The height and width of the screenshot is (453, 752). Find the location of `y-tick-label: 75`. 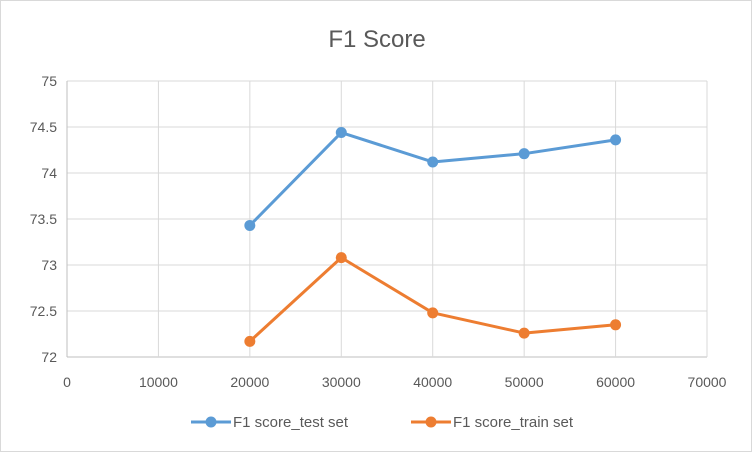

y-tick-label: 75 is located at coordinates (49, 81).